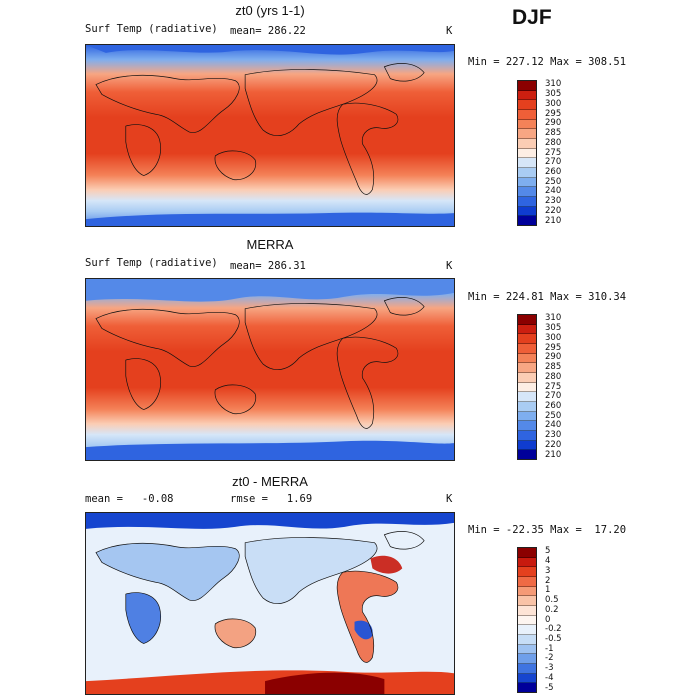 This screenshot has height=700, width=700. What do you see at coordinates (553, 638) in the screenshot?
I see `colorbar-tick-label: -0.5` at bounding box center [553, 638].